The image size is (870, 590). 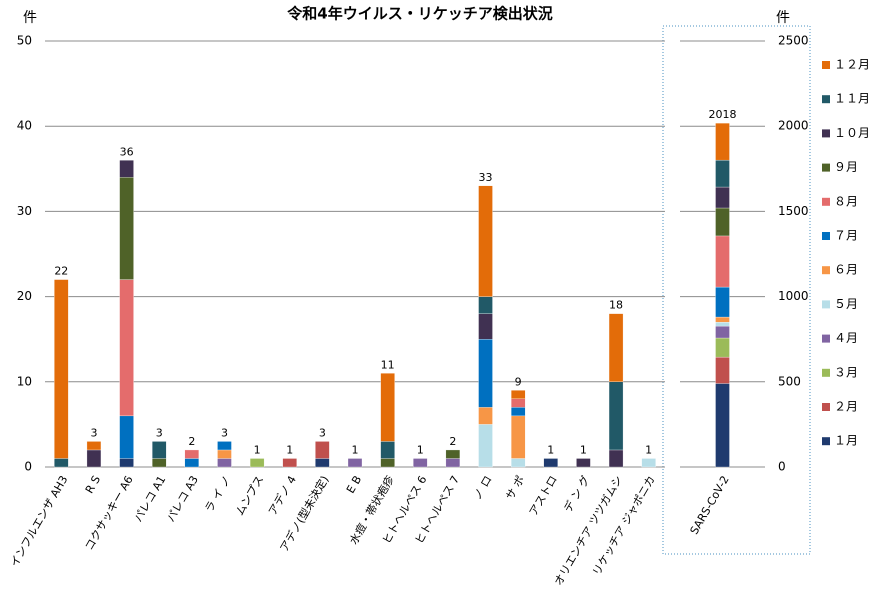 I want to click on x-tick-label: リケッチア ジャポニカ, so click(x=624, y=526).